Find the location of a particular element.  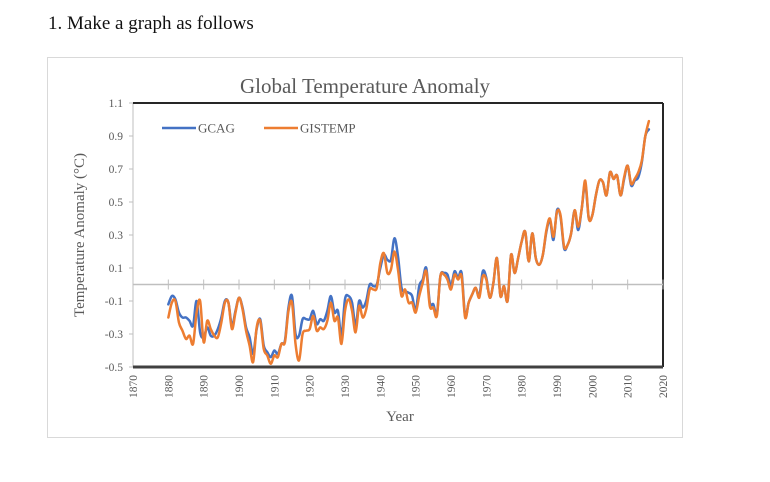

y-tick-label: -0.3 is located at coordinates (114, 335).